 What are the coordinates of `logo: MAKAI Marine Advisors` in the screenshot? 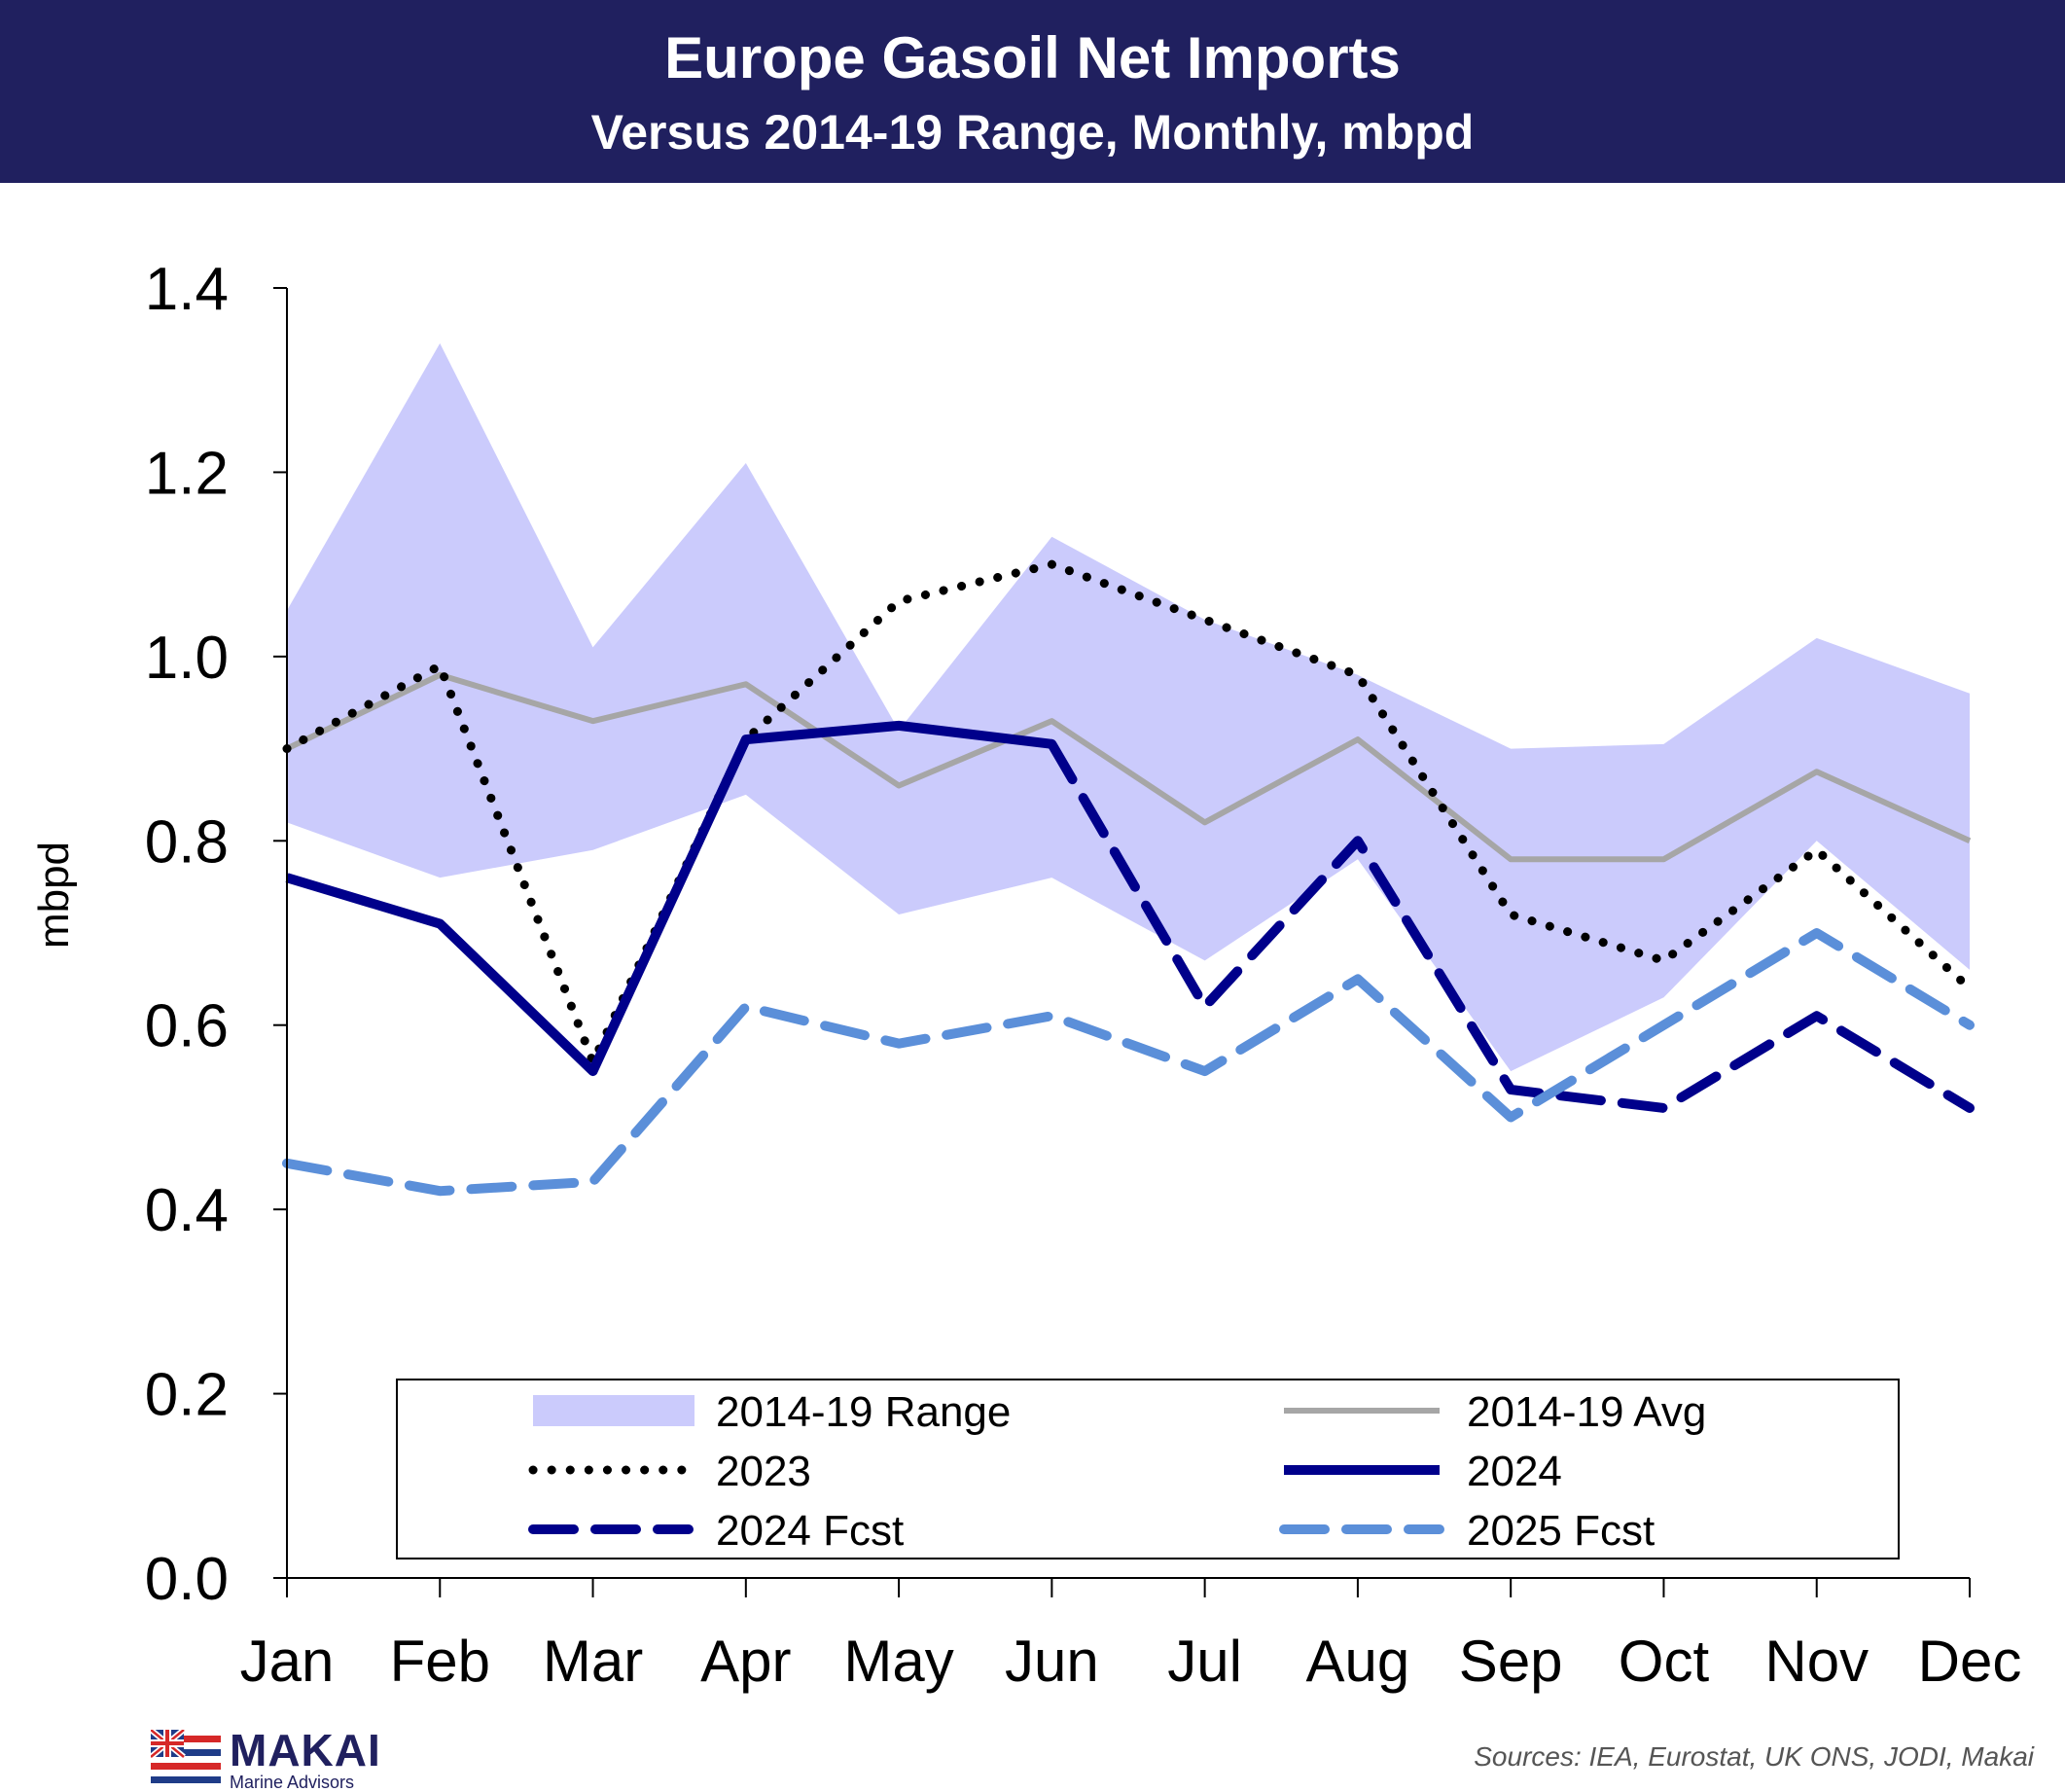 It's located at (305, 1760).